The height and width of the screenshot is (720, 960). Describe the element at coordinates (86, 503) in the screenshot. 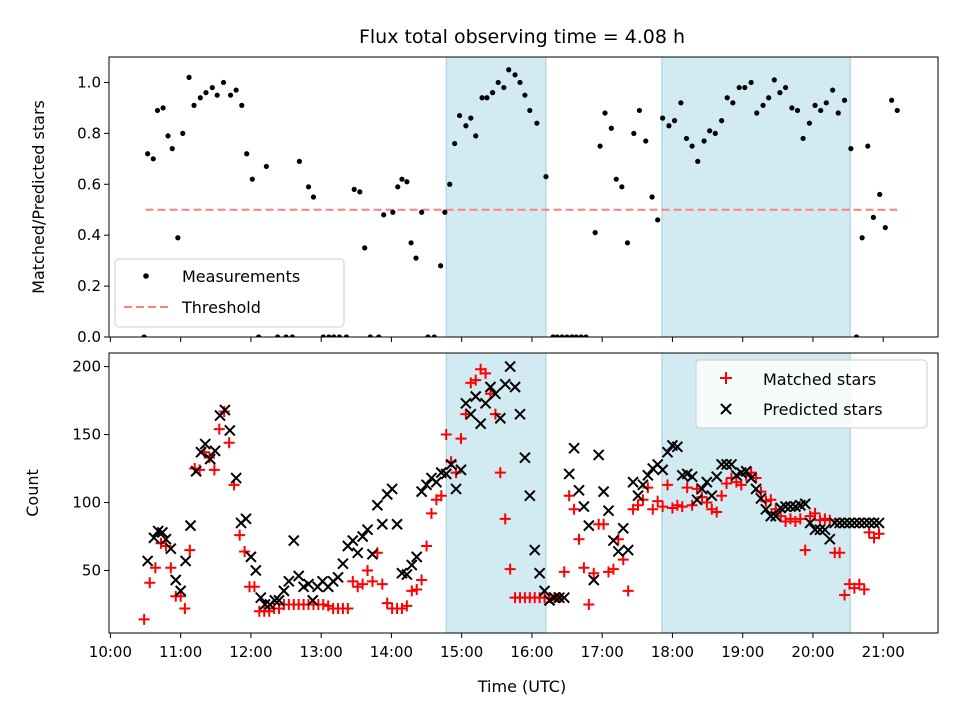

I see `y-tick-label: 100` at that location.